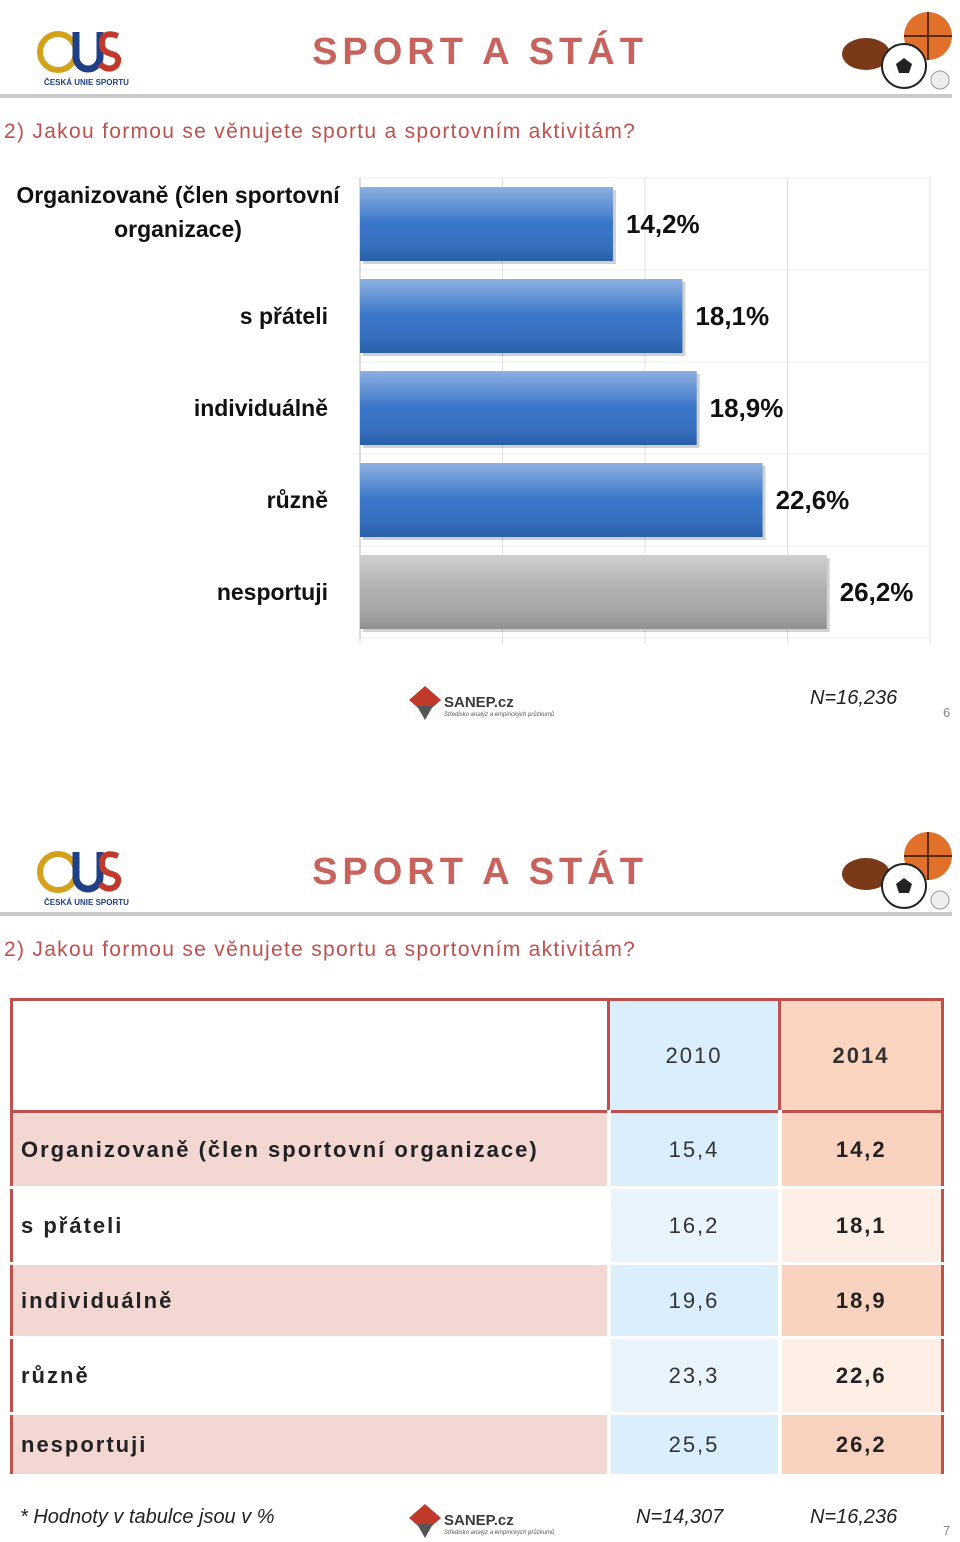 The height and width of the screenshot is (1542, 960). I want to click on cell-2014: 18,9, so click(861, 1301).